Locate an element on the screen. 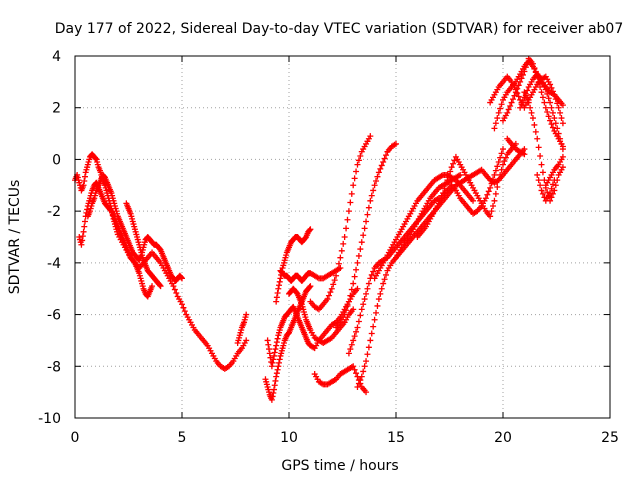  x-tick-label: 10 is located at coordinates (289, 438).